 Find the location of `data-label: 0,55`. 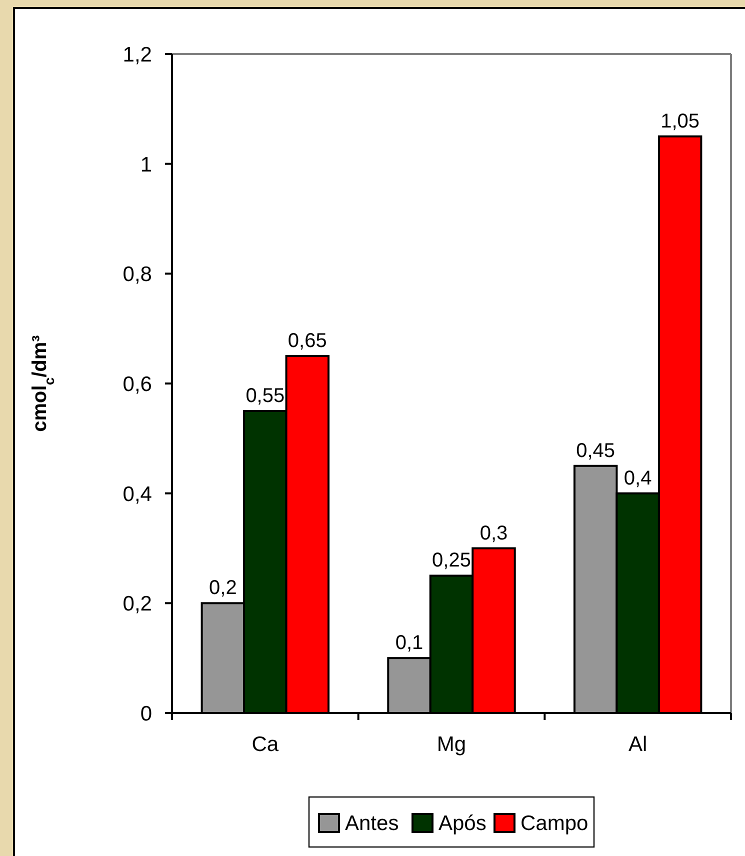

data-label: 0,55 is located at coordinates (265, 395).